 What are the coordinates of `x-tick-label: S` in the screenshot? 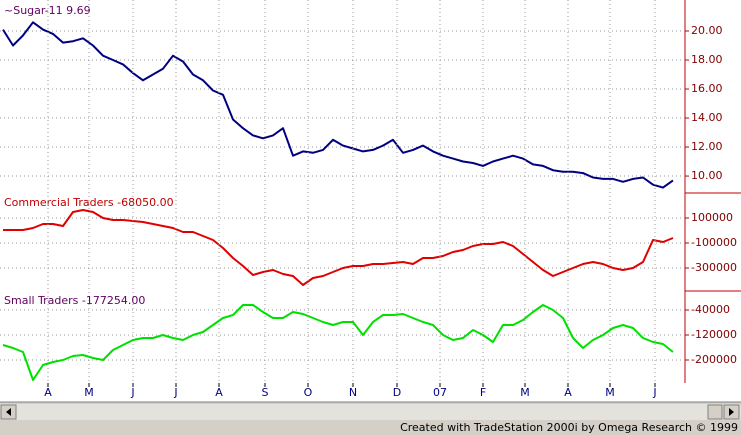 It's located at (265, 392).